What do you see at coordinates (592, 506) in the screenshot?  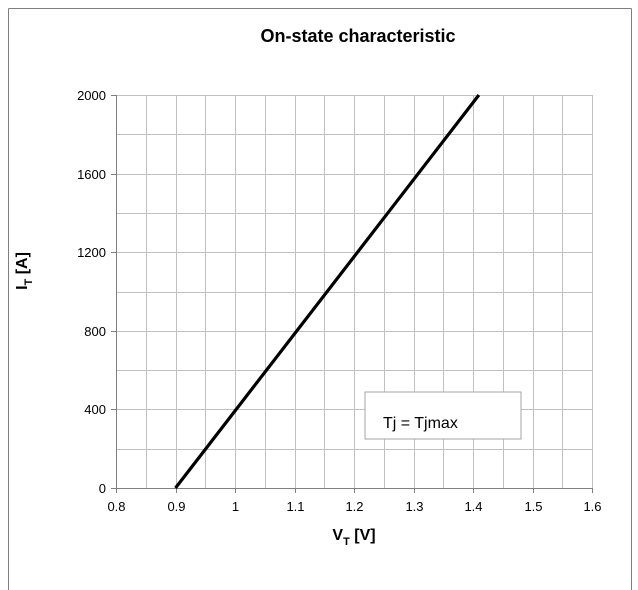 I see `x-tick-label: 1.6` at bounding box center [592, 506].